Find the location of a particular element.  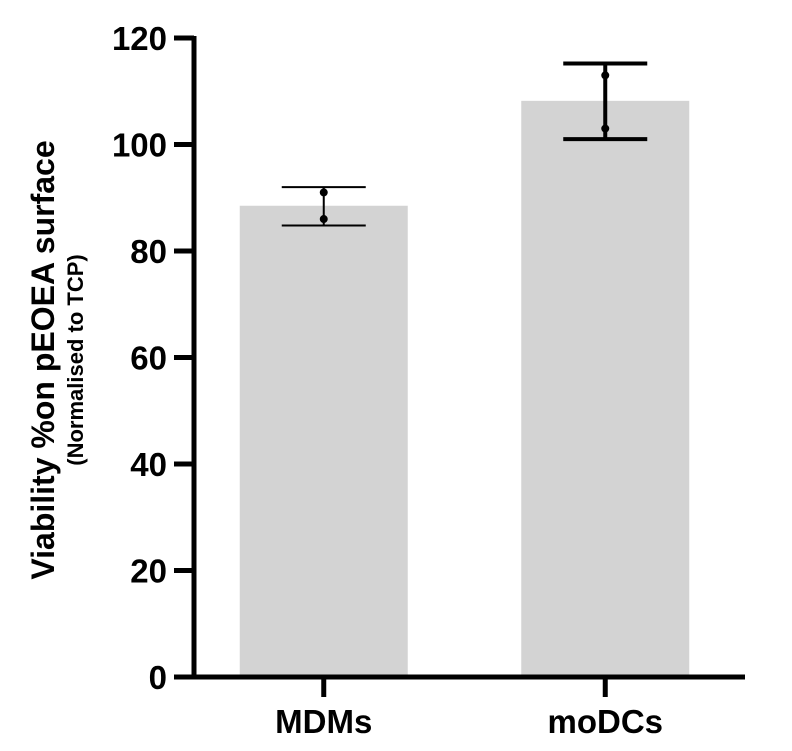

y-tick-label: 0 is located at coordinates (158, 677).